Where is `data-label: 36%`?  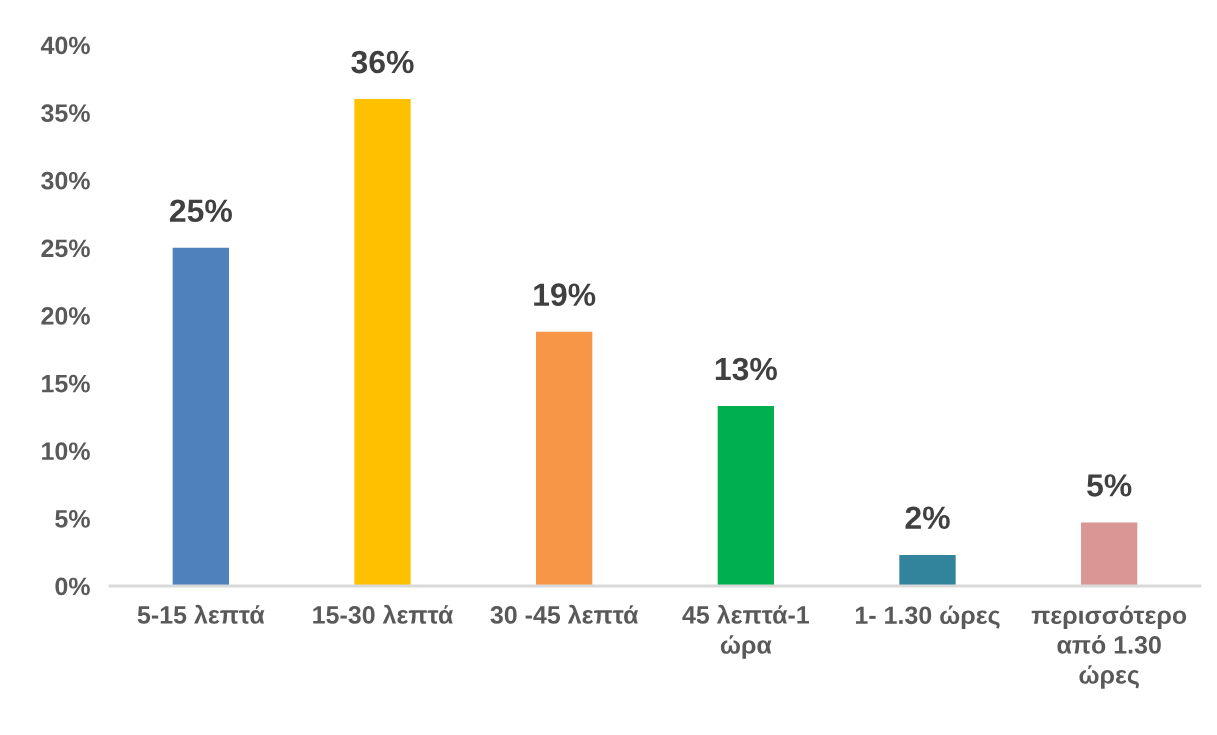 data-label: 36% is located at coordinates (382, 62).